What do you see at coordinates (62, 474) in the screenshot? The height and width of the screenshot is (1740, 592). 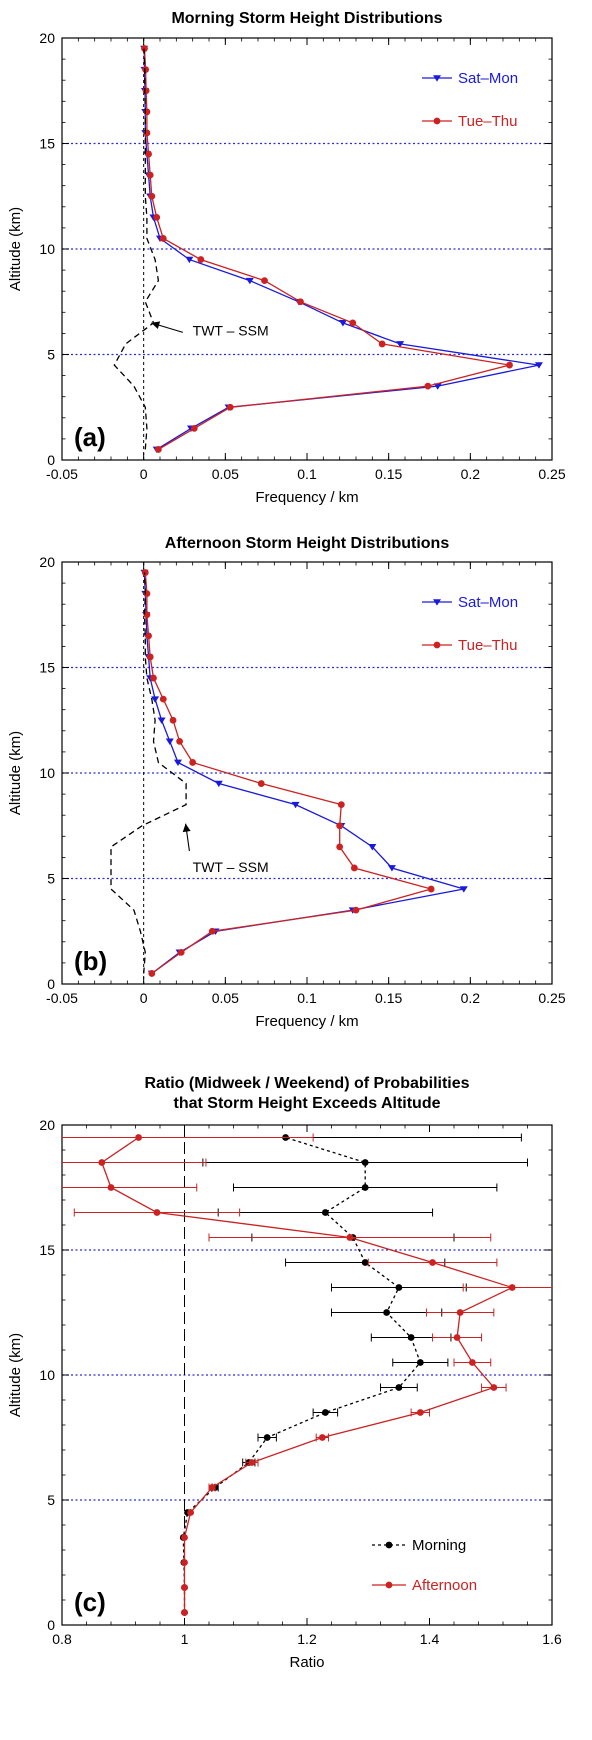 I see `x-tick-label: -0.05` at bounding box center [62, 474].